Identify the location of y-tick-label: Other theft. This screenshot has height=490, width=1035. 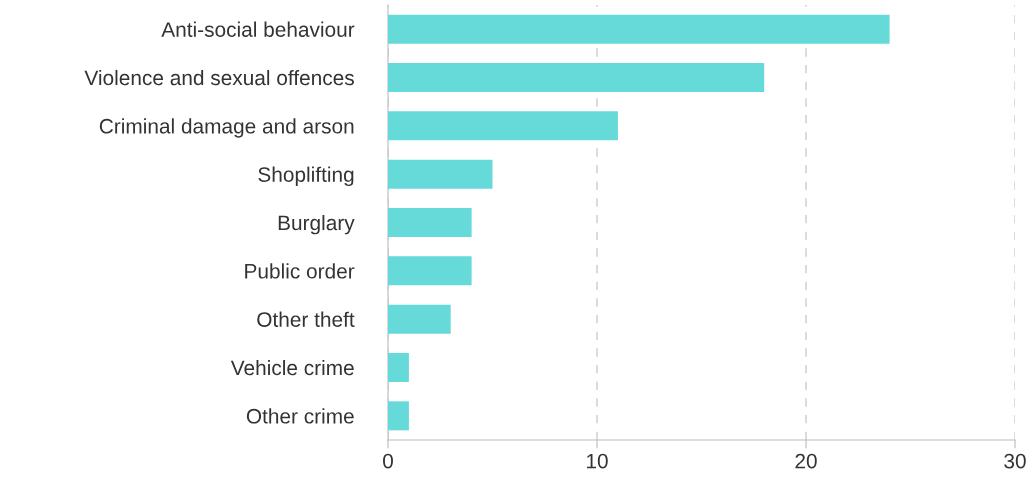
(306, 319).